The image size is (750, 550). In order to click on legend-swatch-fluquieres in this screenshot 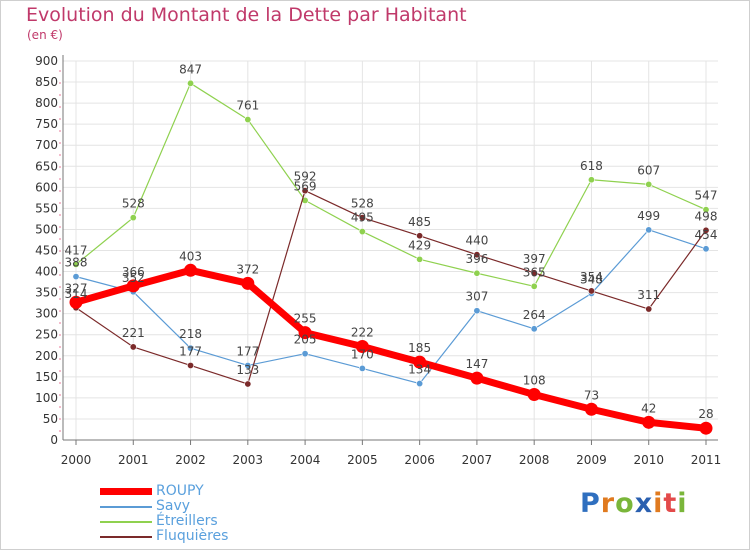, I will do `click(126, 537)`.